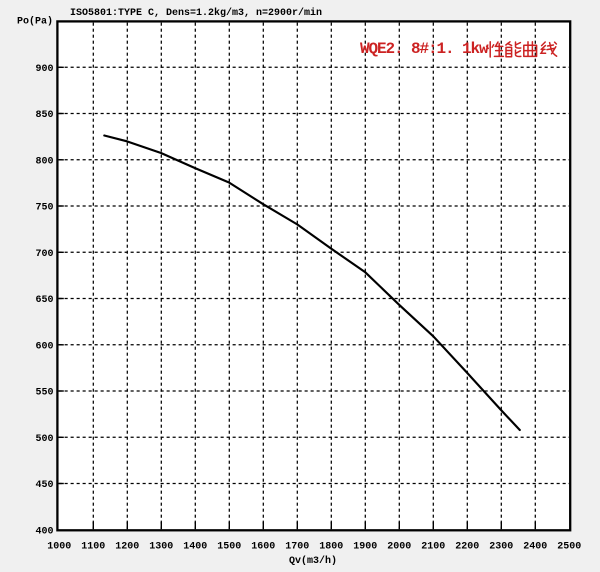  What do you see at coordinates (35, 22) in the screenshot?
I see `svg-text: Po(Pa)` at bounding box center [35, 22].